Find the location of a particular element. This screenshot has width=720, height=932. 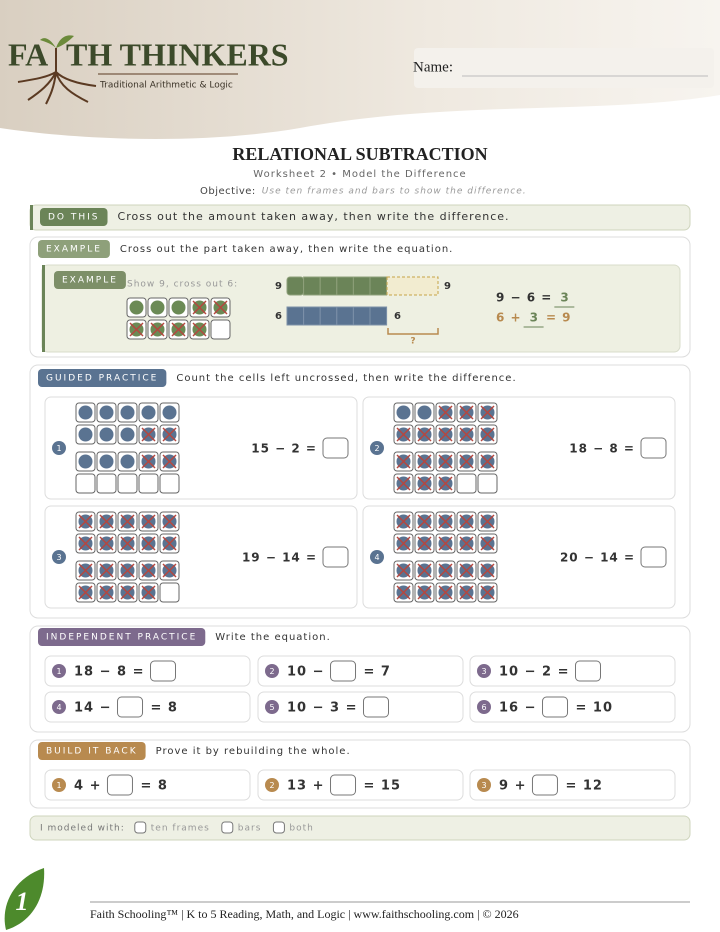

equation: 9 − 6 = is located at coordinates (524, 298).